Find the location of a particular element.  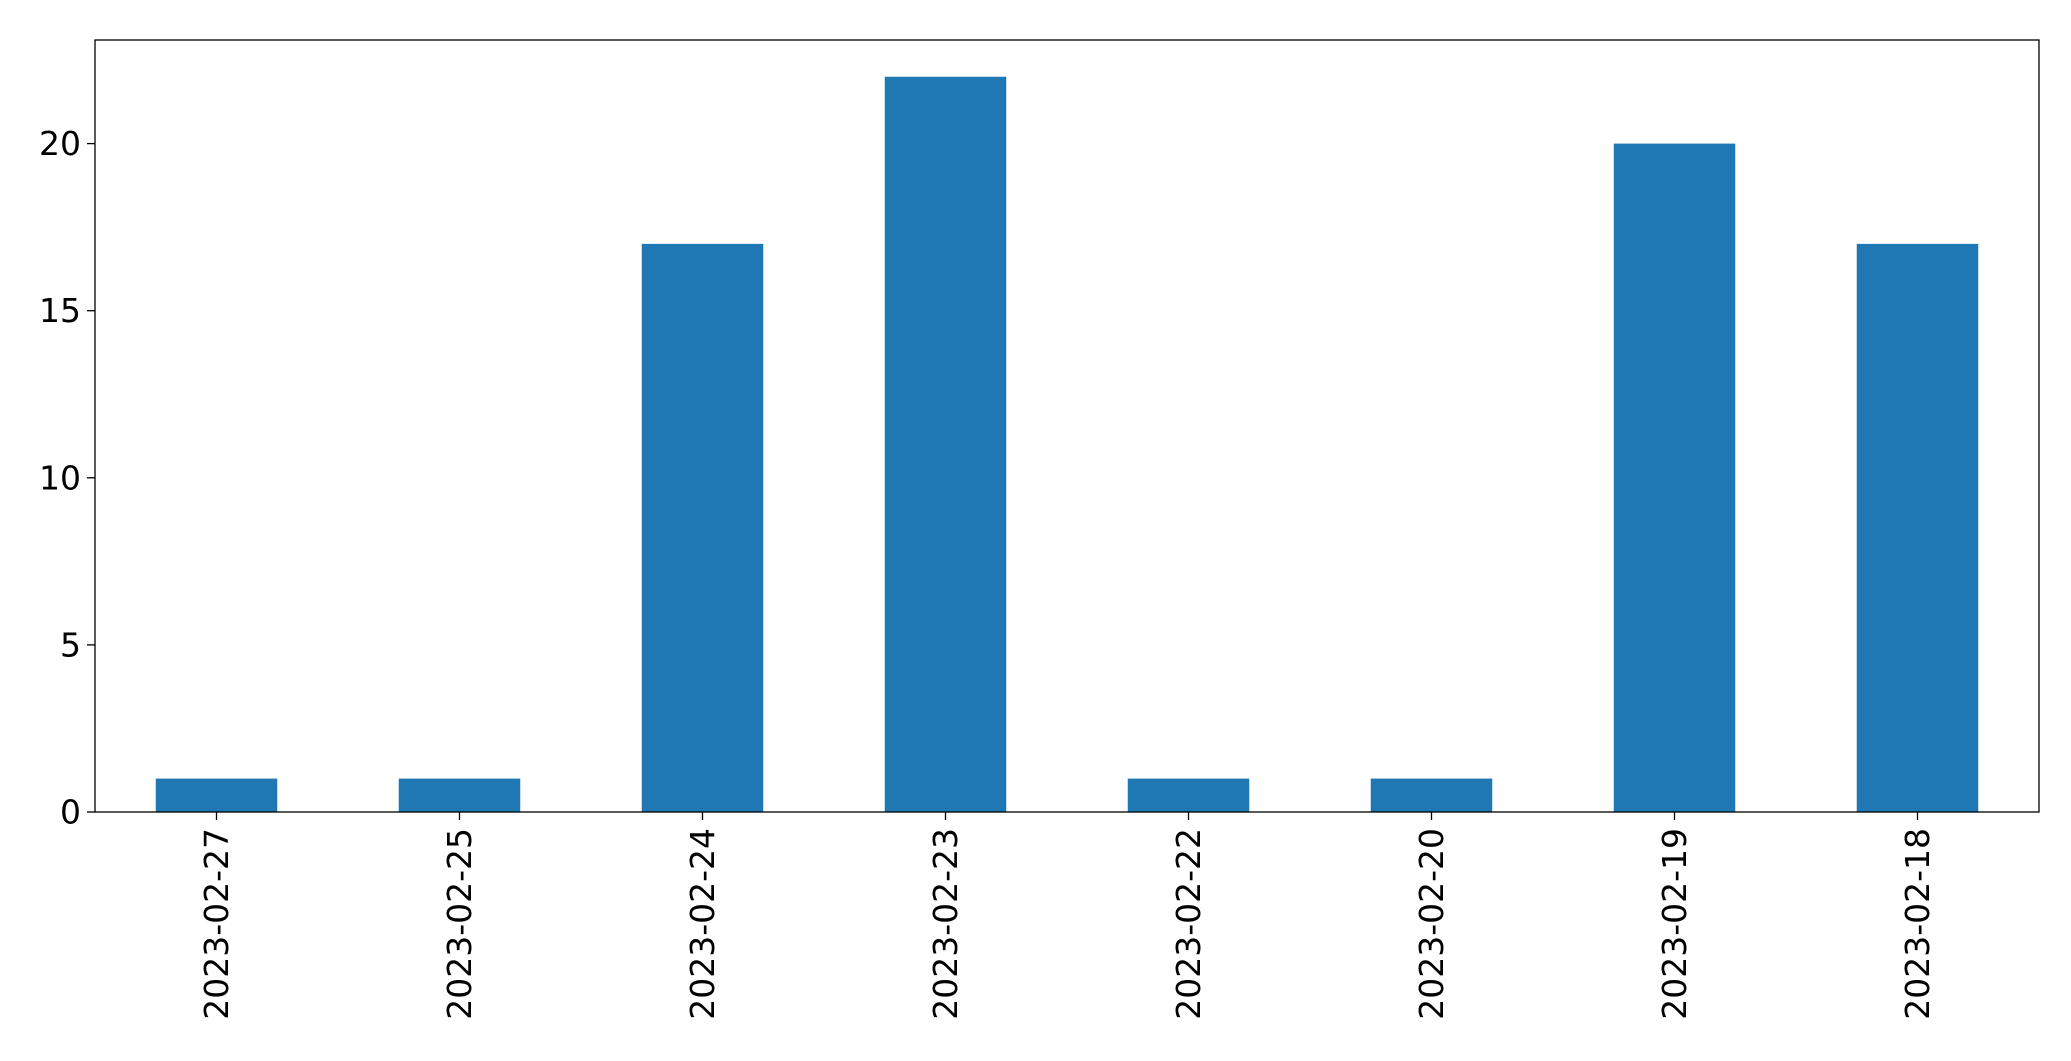

x-tick-label: 2023-02-19 is located at coordinates (1674, 924).